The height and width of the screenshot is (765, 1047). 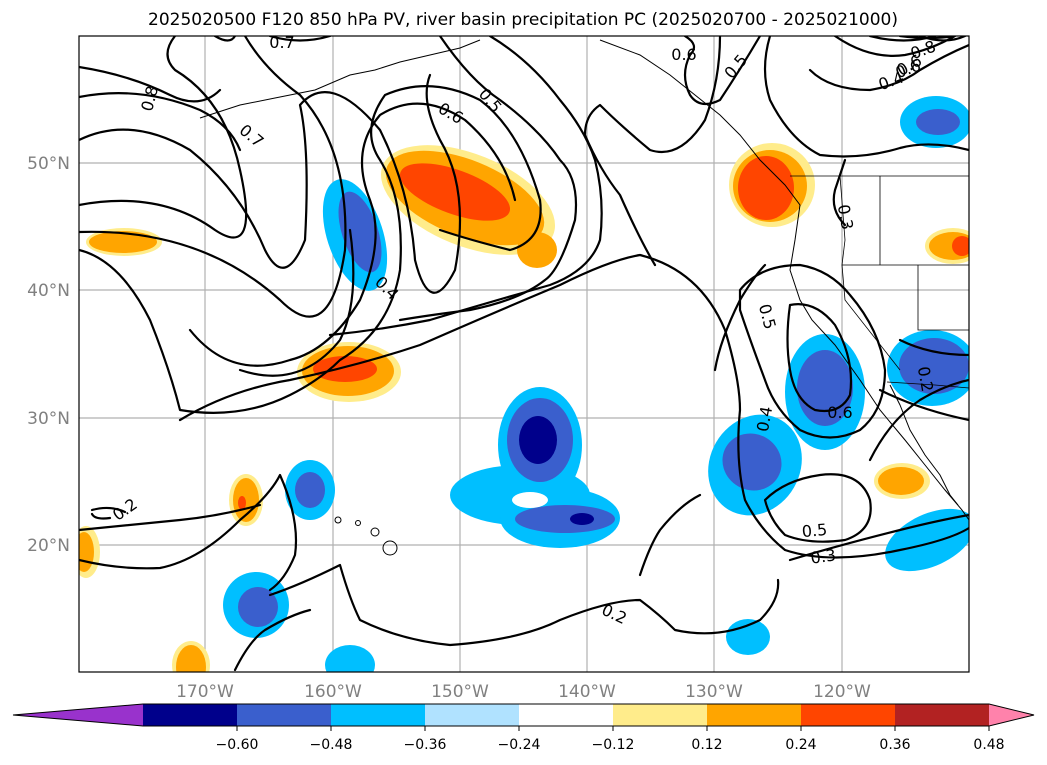 What do you see at coordinates (519, 745) in the screenshot?
I see `colorbar-tick-label: −0.24` at bounding box center [519, 745].